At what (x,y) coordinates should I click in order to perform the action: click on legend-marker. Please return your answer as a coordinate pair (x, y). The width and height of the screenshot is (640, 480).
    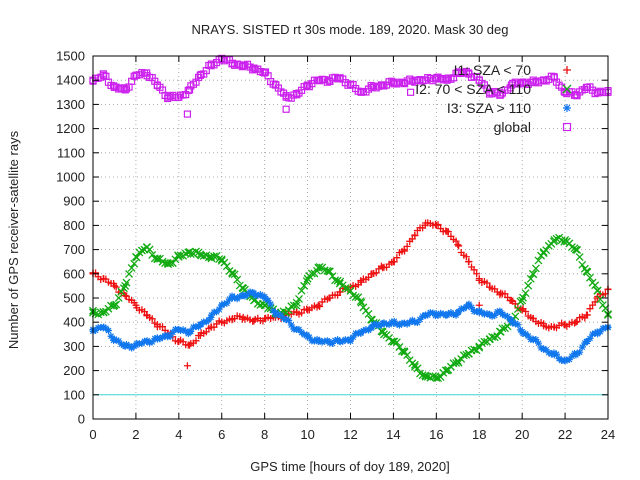
    Looking at the image, I should click on (567, 89).